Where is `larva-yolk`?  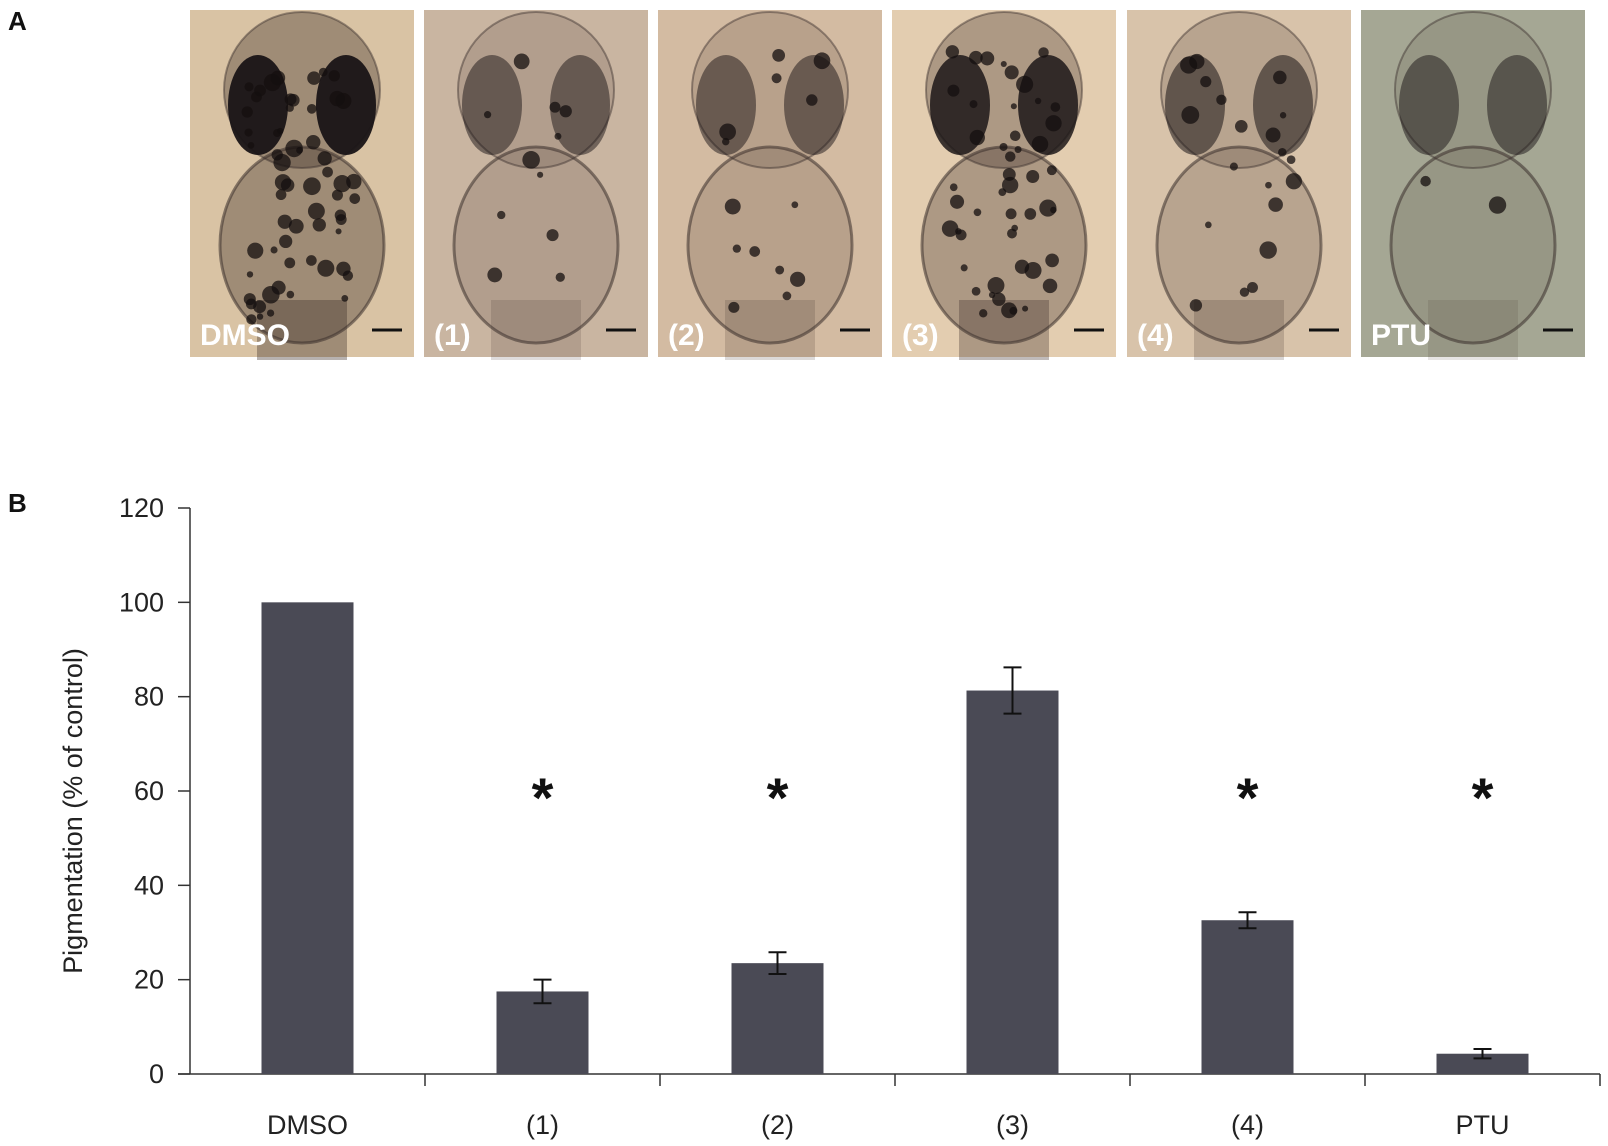 larva-yolk is located at coordinates (1473, 245).